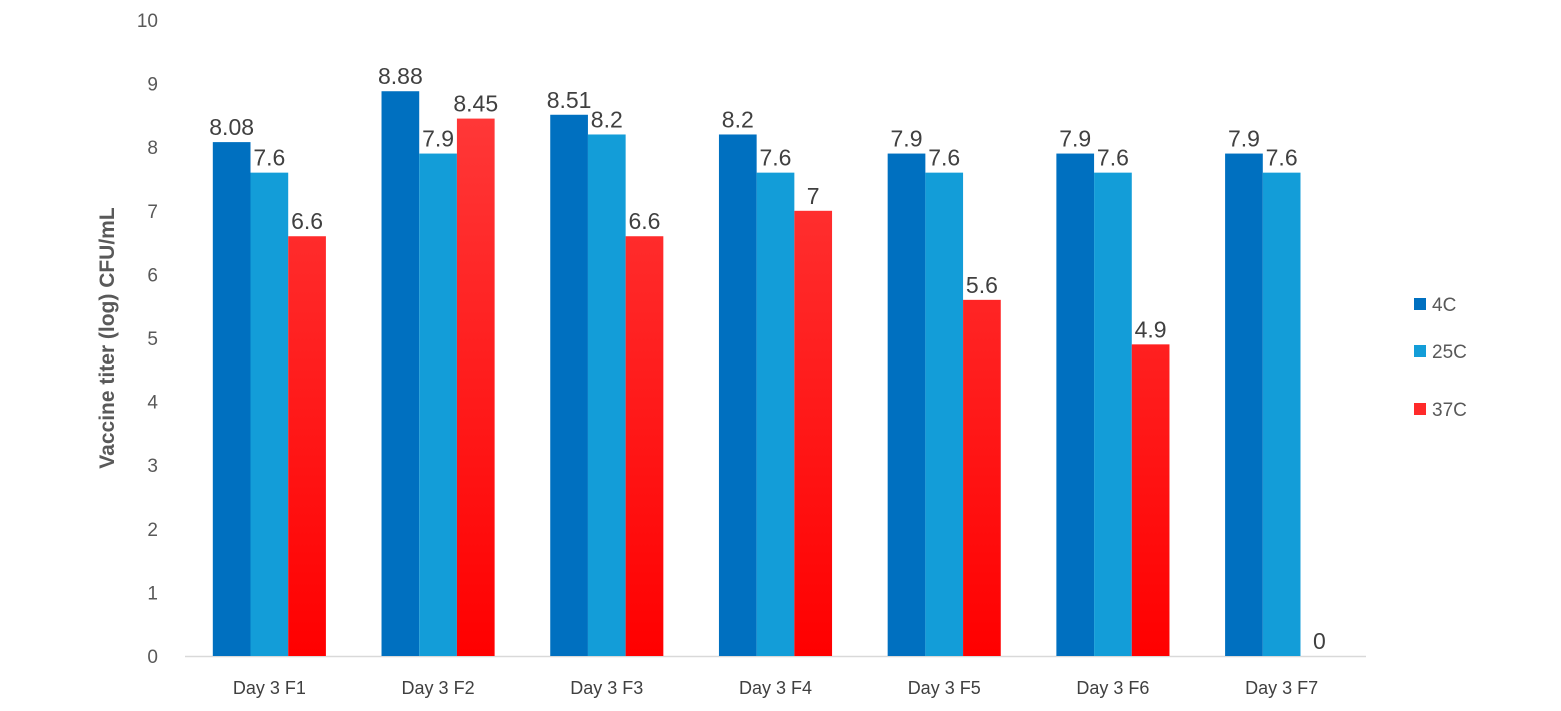 Image resolution: width=1561 pixels, height=711 pixels. What do you see at coordinates (1420, 409) in the screenshot?
I see `legend-swatch-37C` at bounding box center [1420, 409].